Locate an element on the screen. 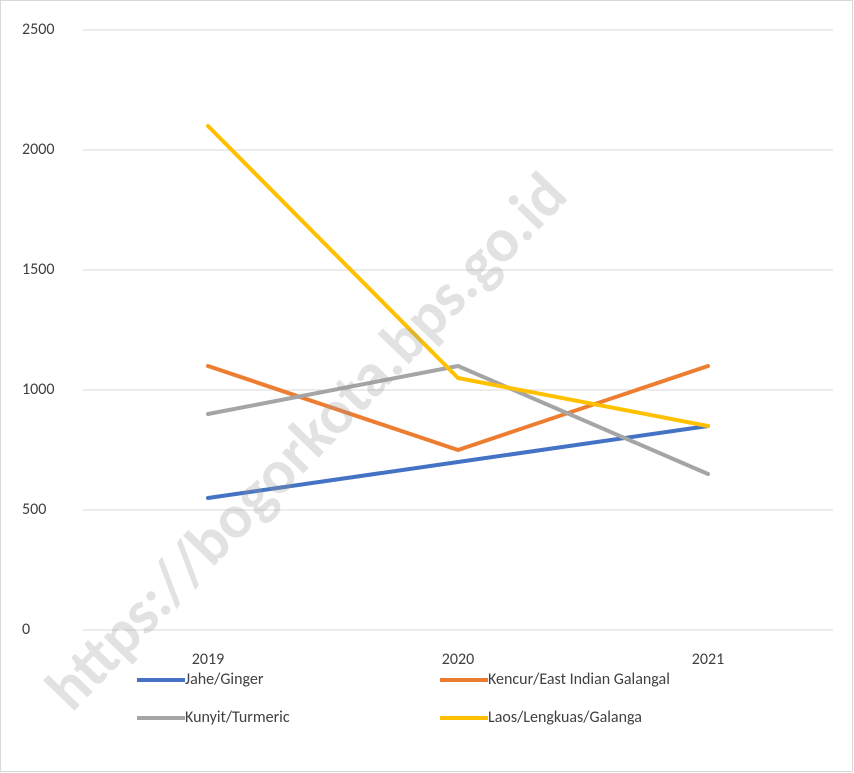 Image resolution: width=854 pixels, height=773 pixels. legend-label: Kunyit/Turmeric is located at coordinates (237, 717).